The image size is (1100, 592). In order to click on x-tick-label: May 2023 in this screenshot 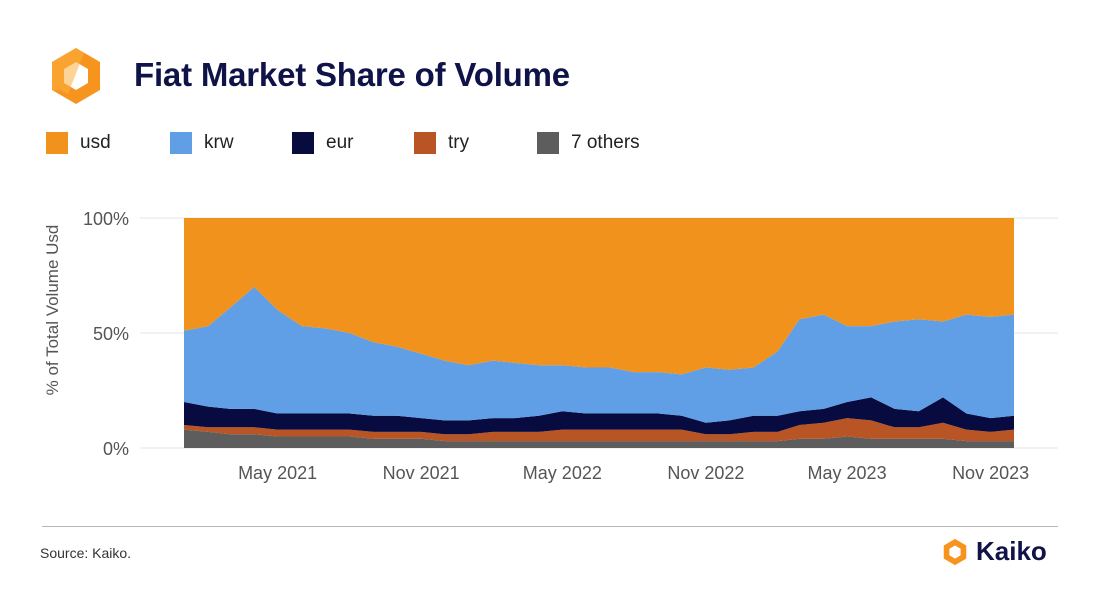, I will do `click(847, 473)`.